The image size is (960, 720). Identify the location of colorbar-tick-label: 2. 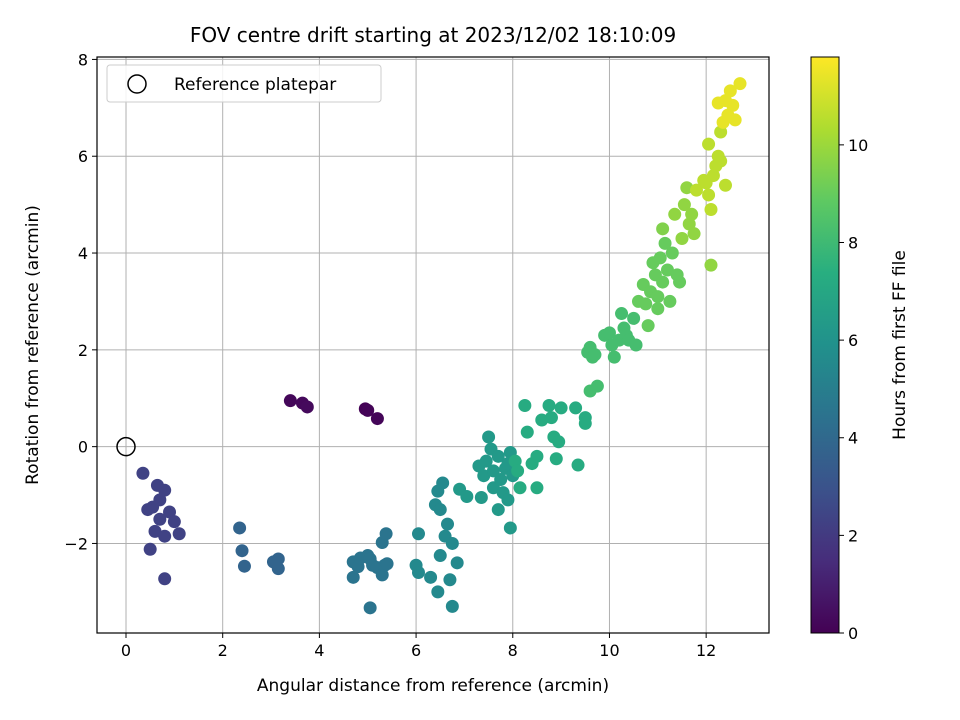
(853, 535).